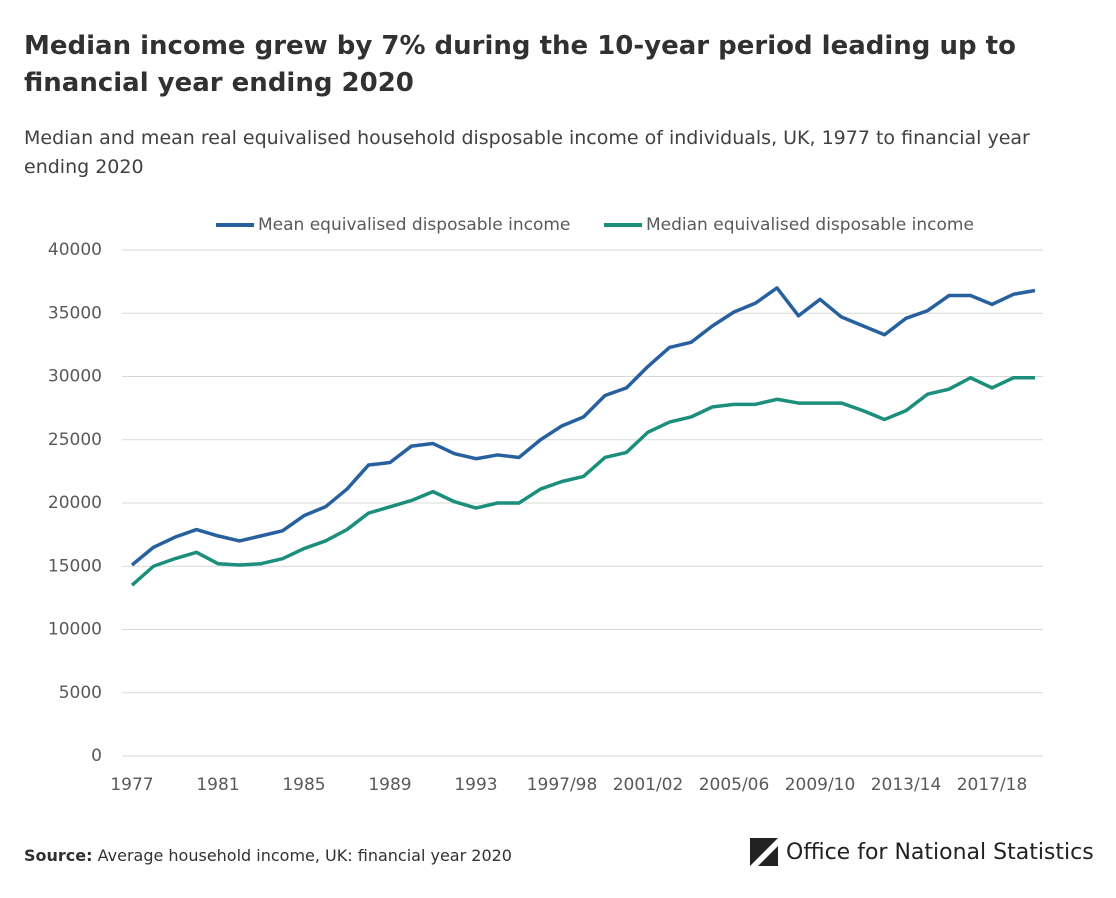 The image size is (1116, 898). I want to click on x-tick-label: 2005/06, so click(734, 785).